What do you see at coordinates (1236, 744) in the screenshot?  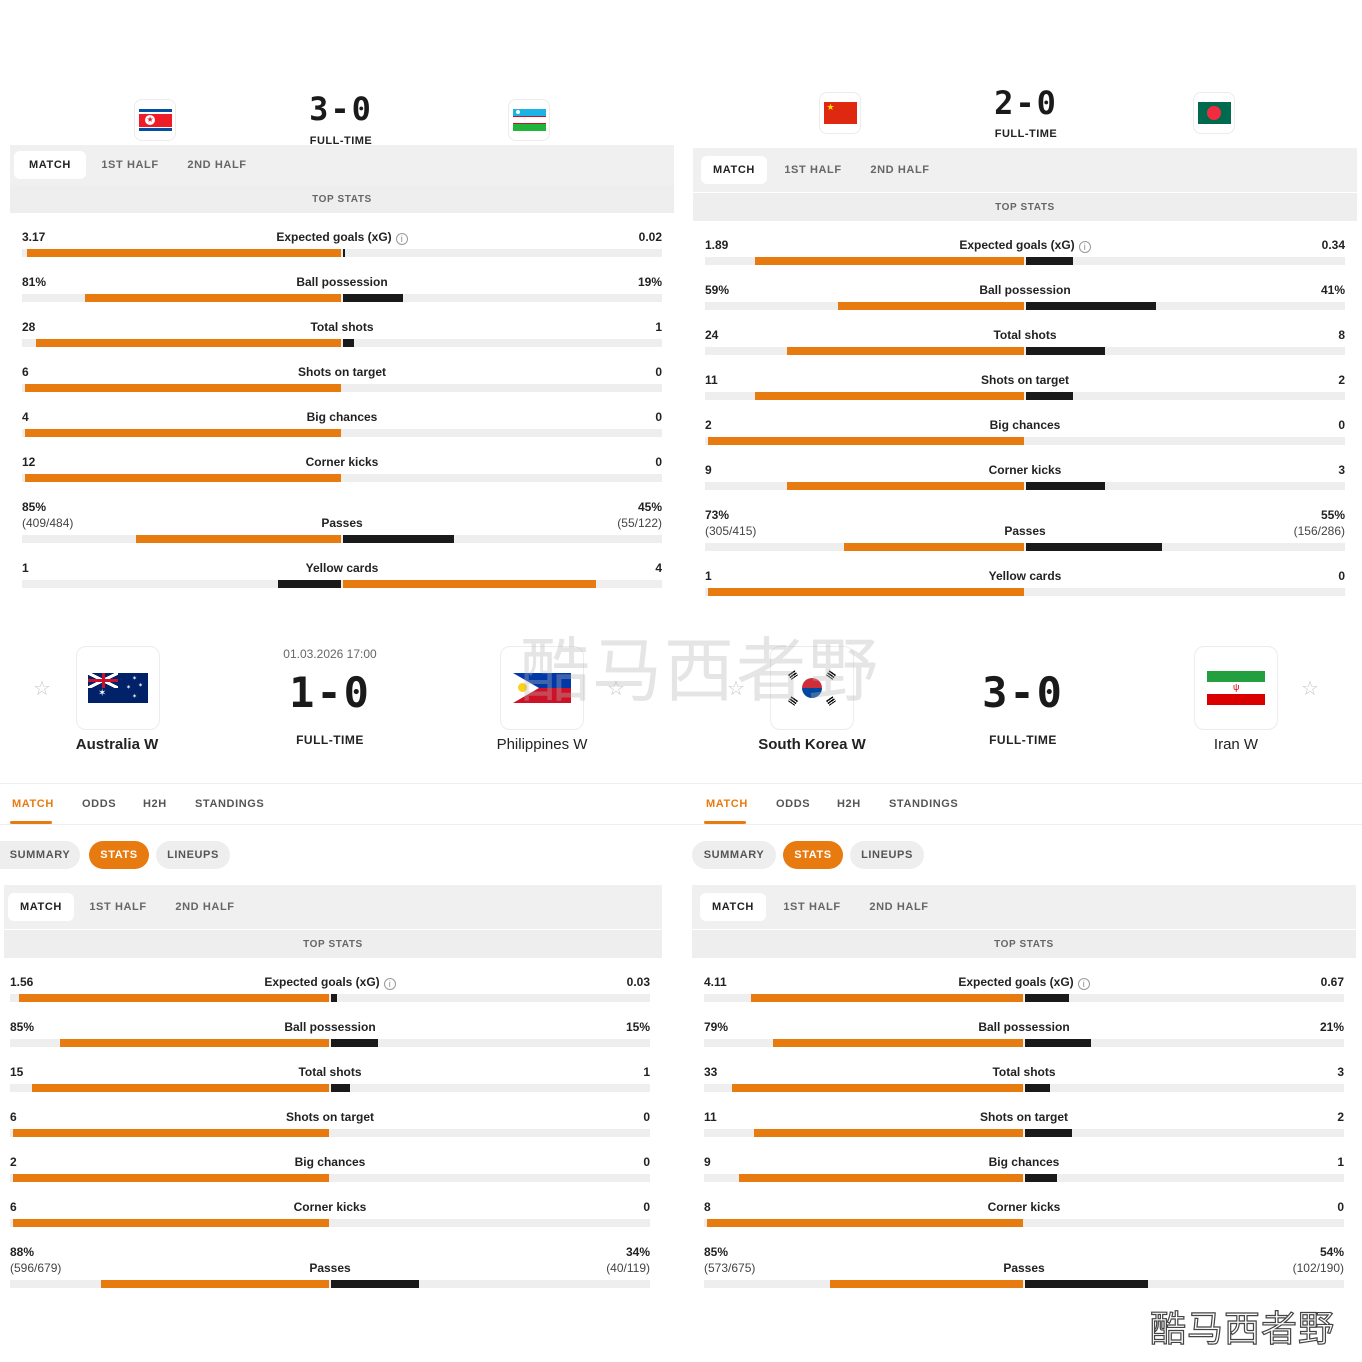 I see `away-team-name: Iran W` at bounding box center [1236, 744].